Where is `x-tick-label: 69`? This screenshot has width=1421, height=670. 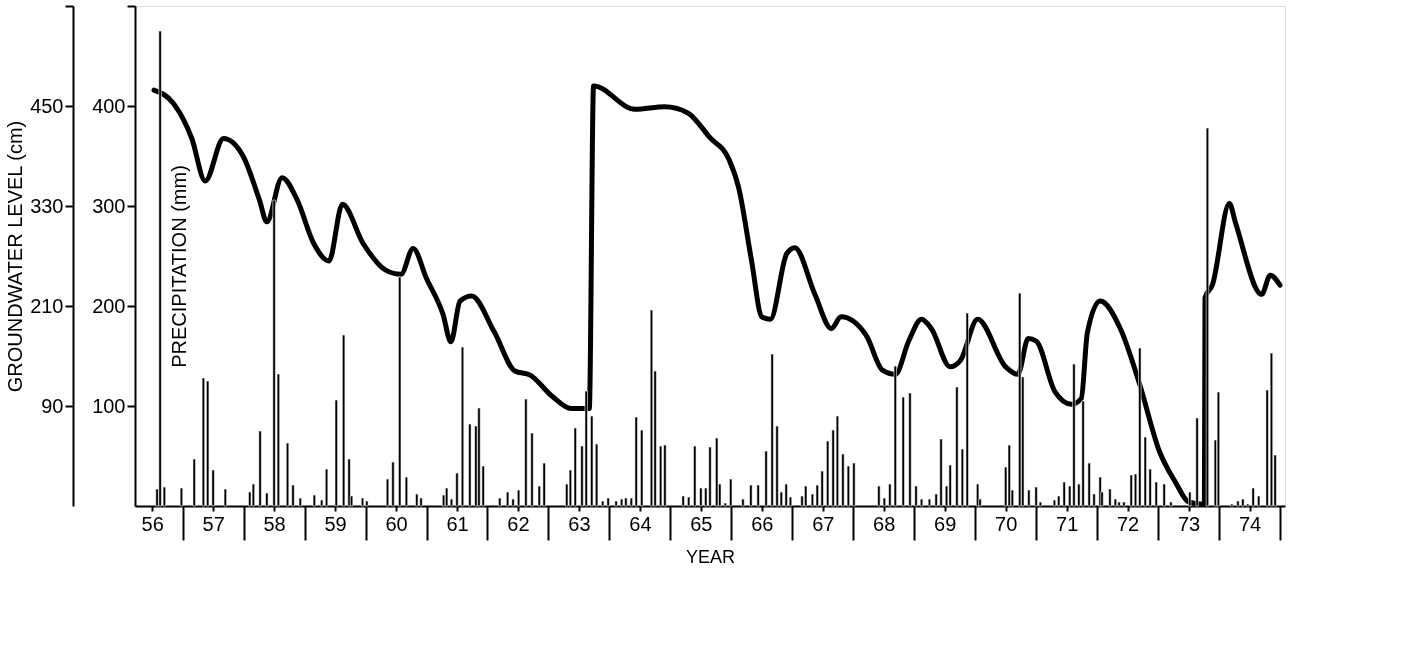 x-tick-label: 69 is located at coordinates (945, 523).